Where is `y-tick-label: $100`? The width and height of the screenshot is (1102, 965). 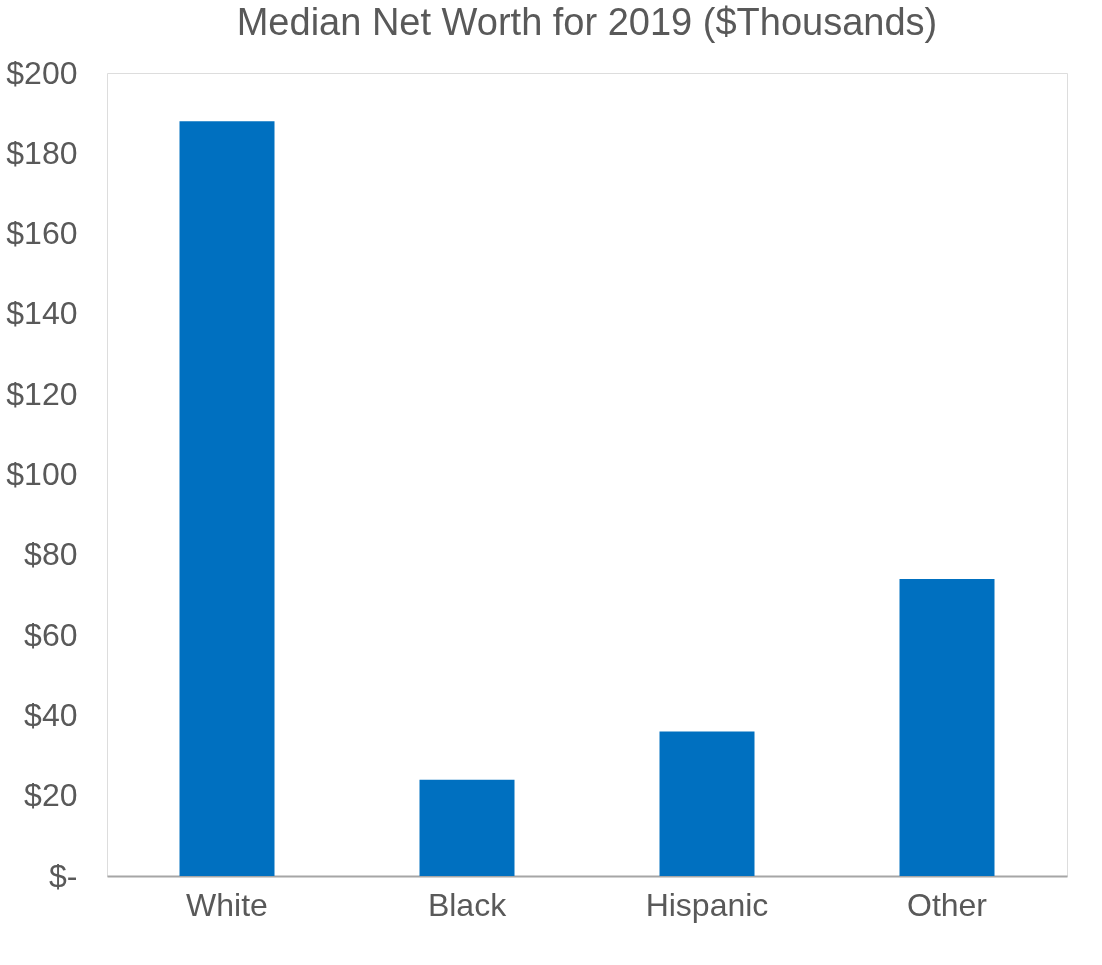
y-tick-label: $100 is located at coordinates (42, 474).